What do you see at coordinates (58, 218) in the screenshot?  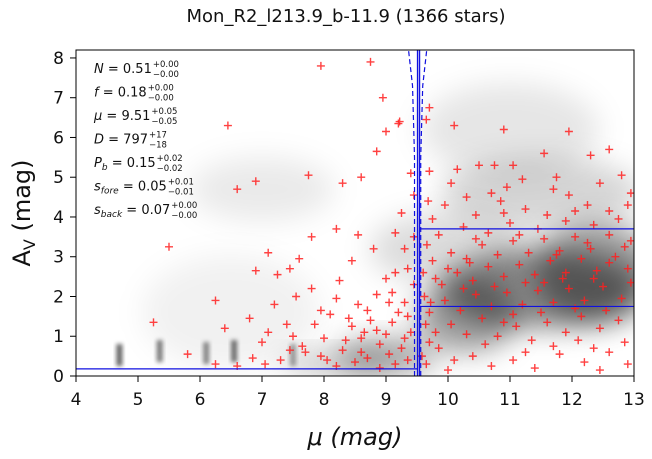 I see `y-tick-label: 4` at bounding box center [58, 218].